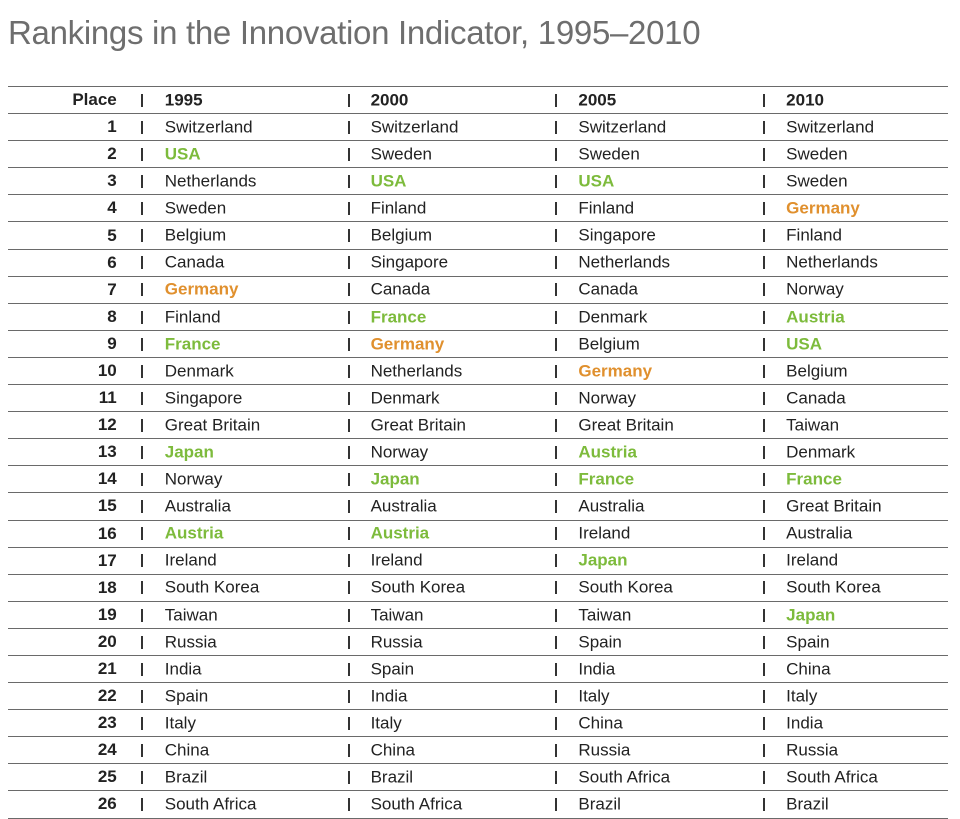  Describe the element at coordinates (625, 587) in the screenshot. I see `country-name: South Korea` at that location.